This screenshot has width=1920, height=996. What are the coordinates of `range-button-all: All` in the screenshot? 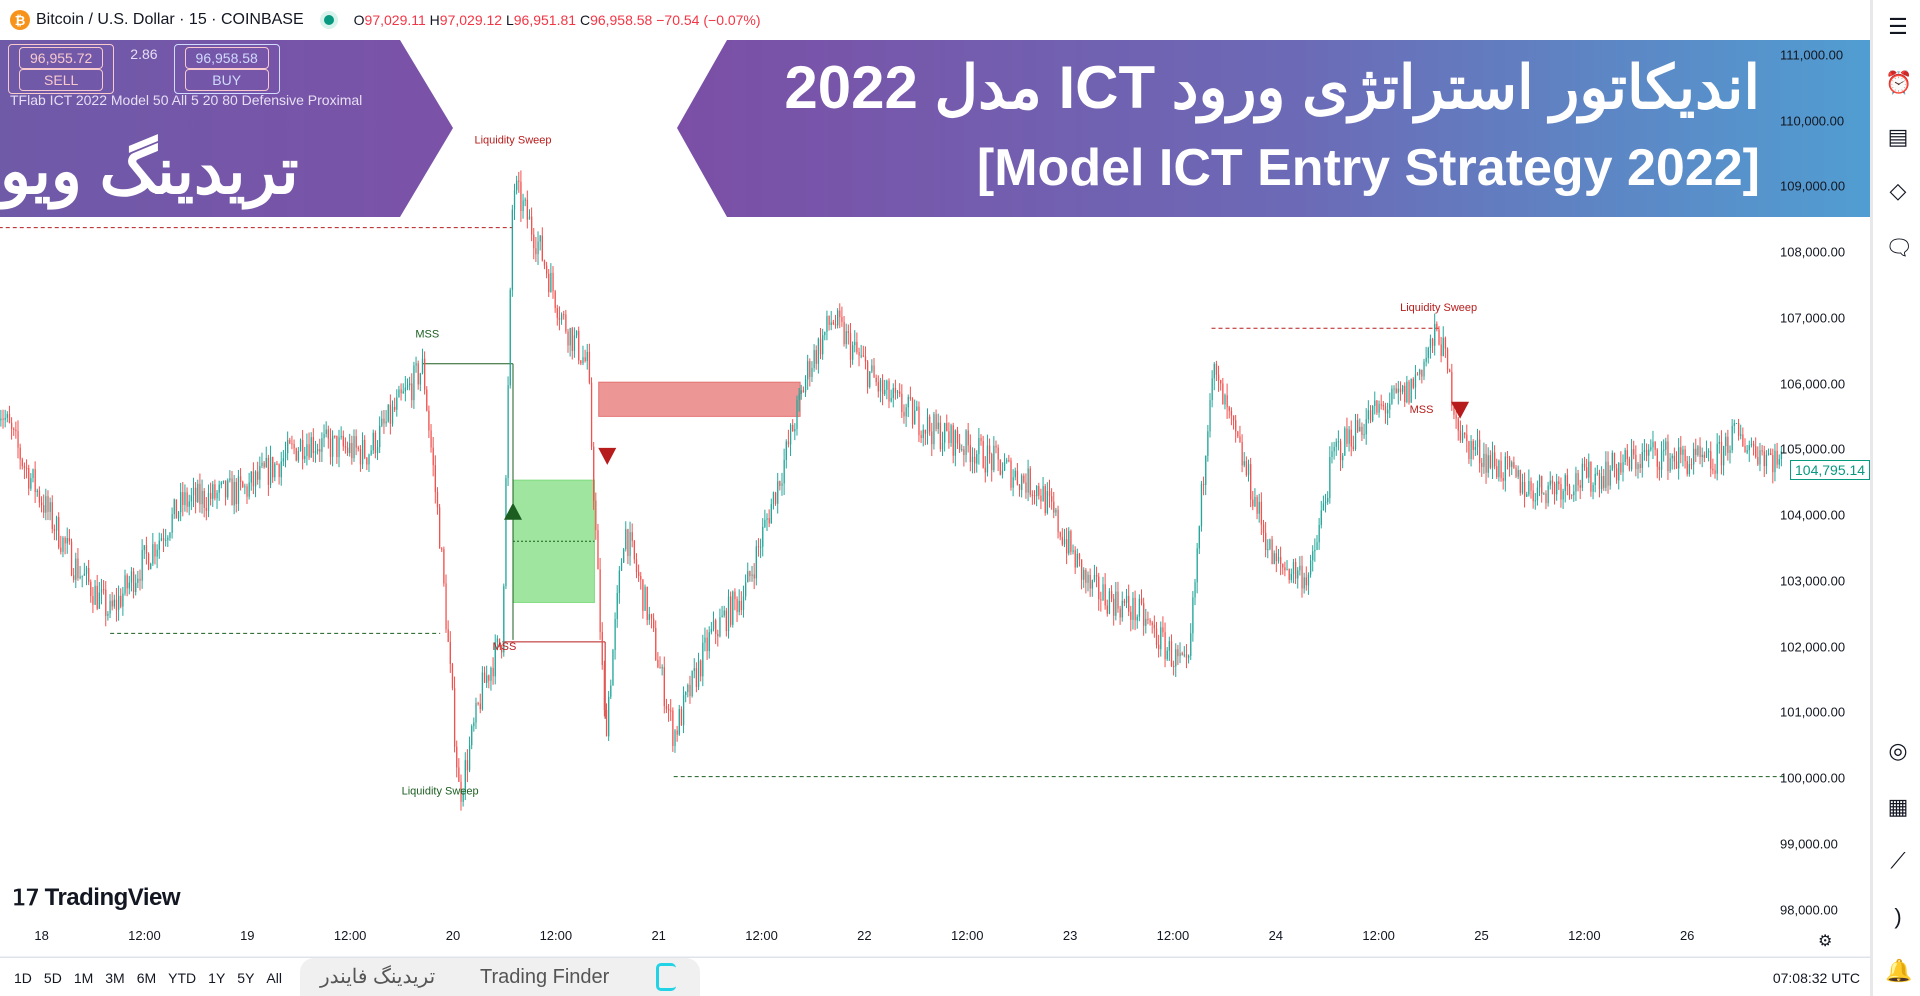 It's located at (274, 978).